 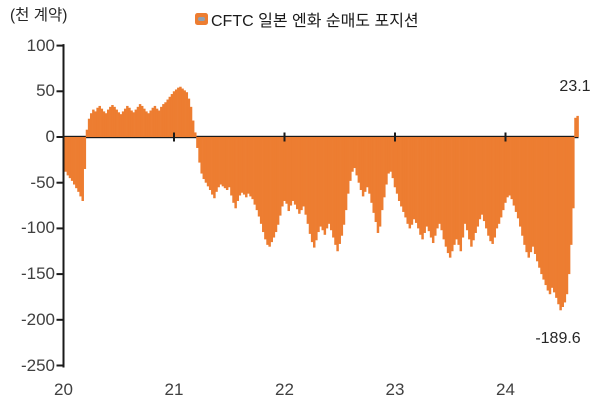 I want to click on legend-series-marker-icon, so click(x=201, y=19).